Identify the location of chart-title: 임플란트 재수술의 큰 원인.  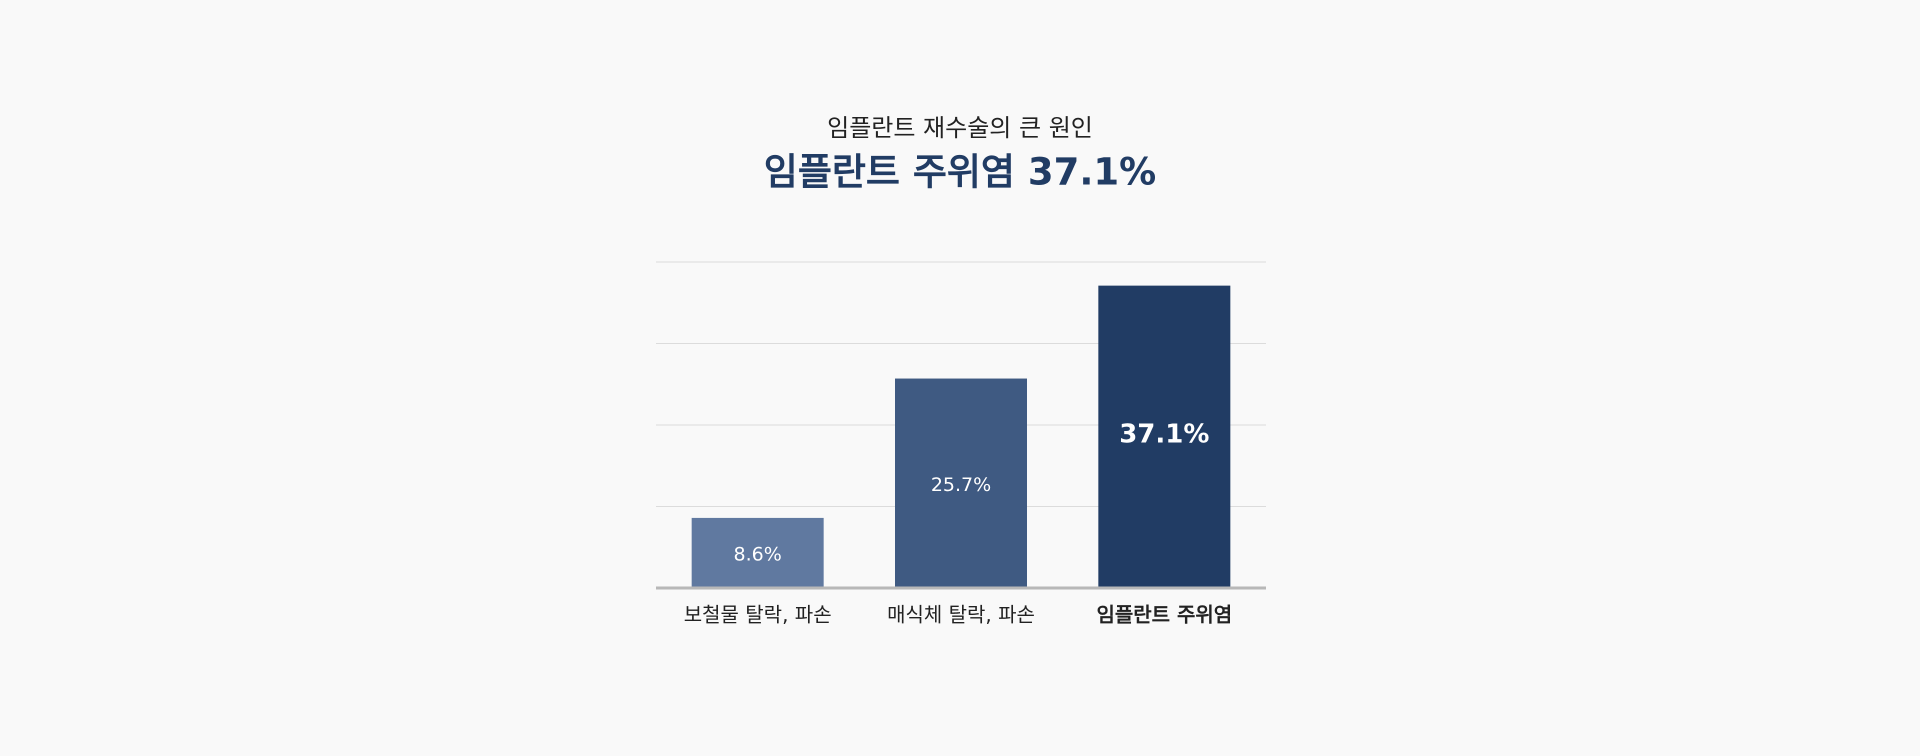
(960, 128).